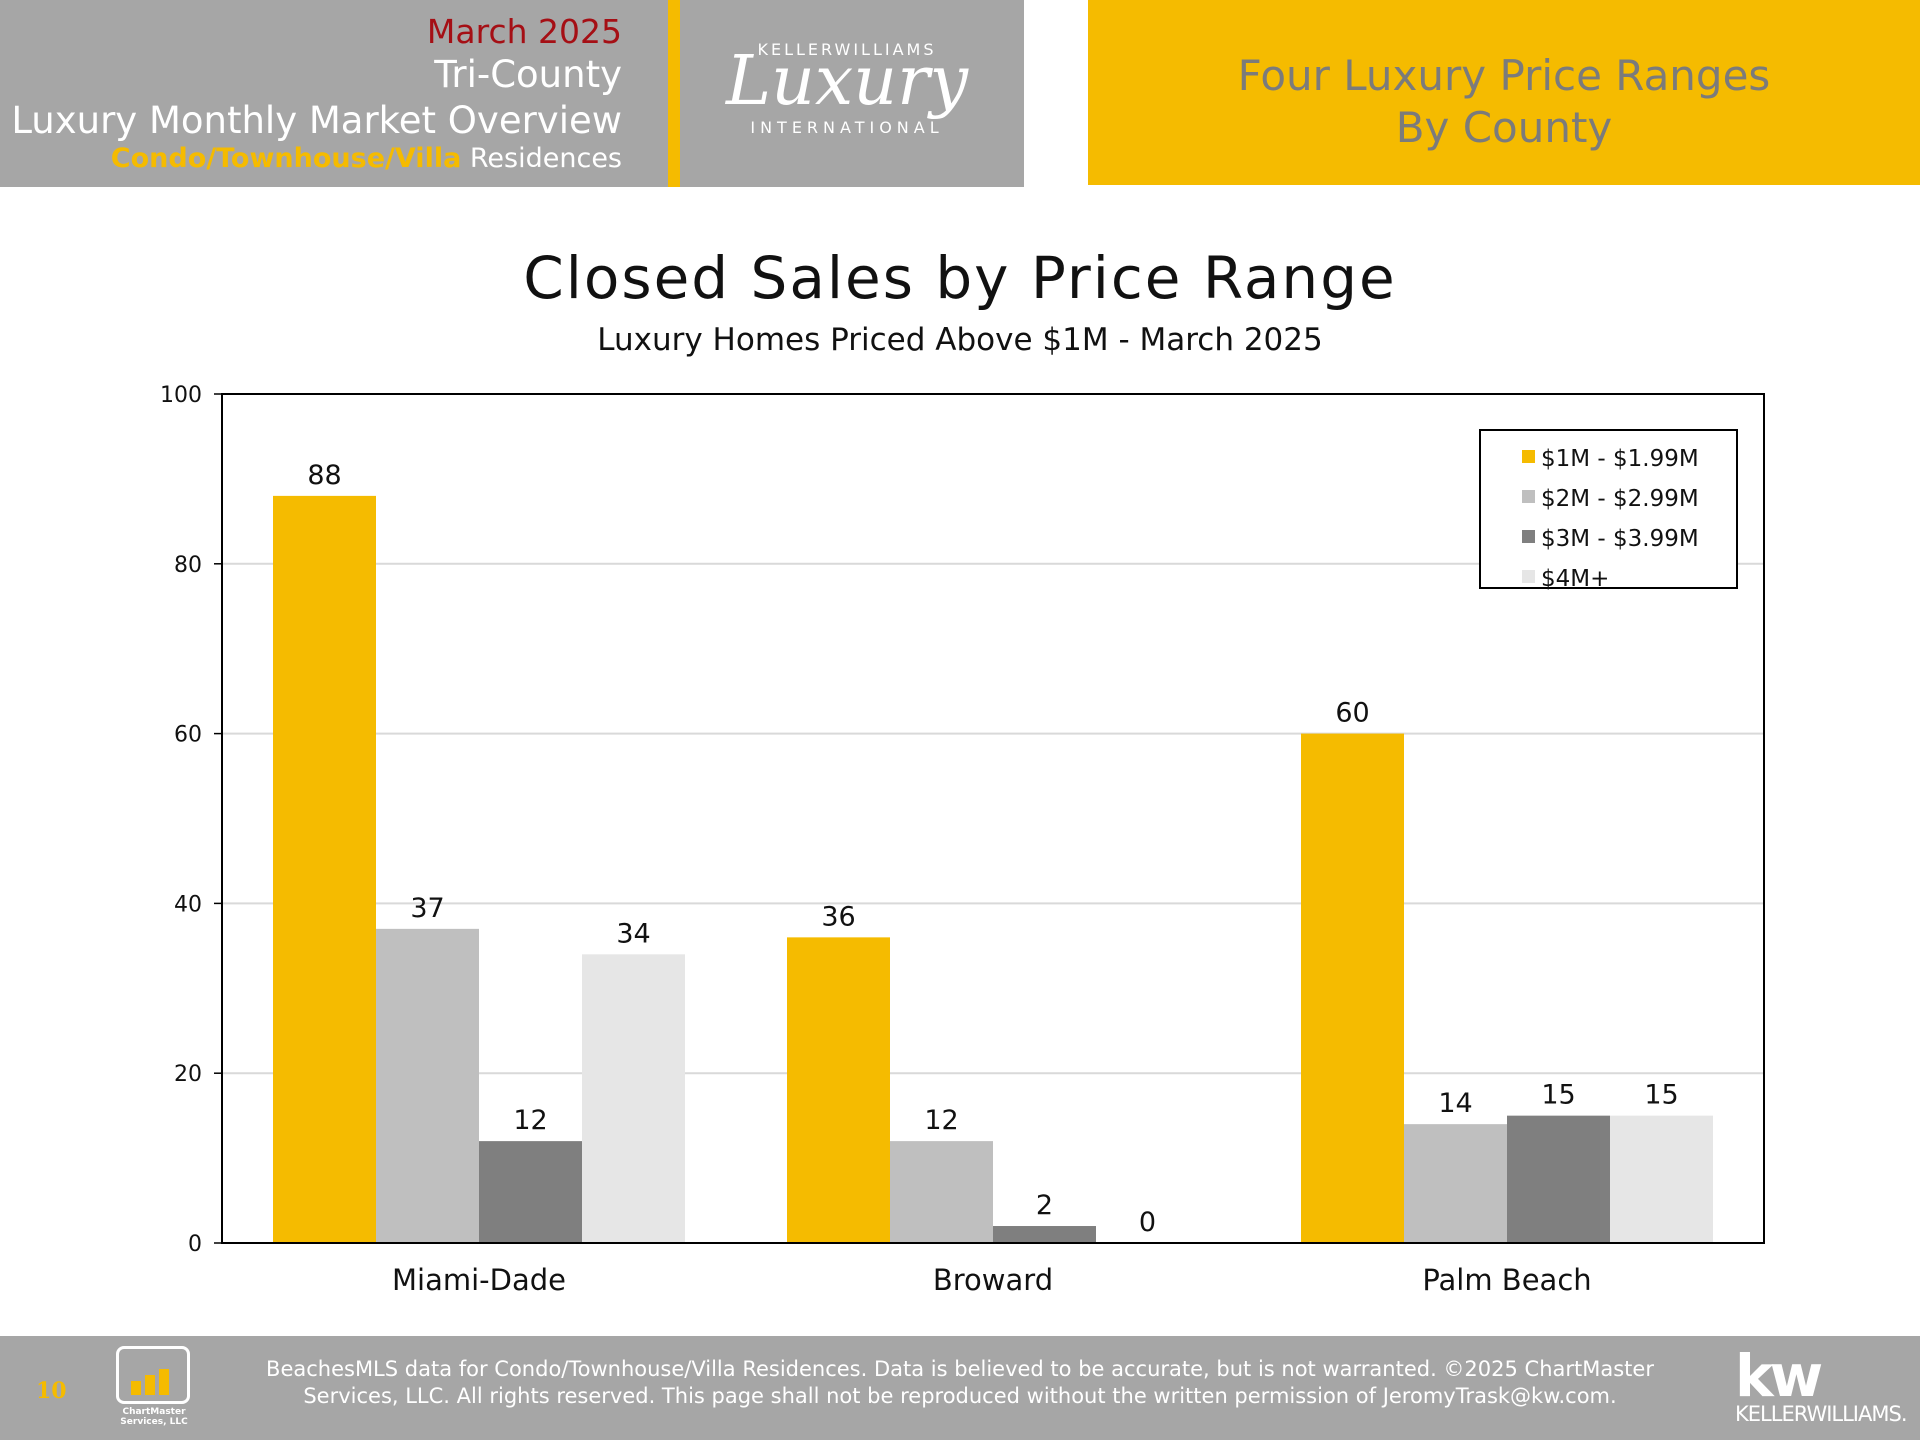 This screenshot has height=1440, width=1920. I want to click on section-title-line2: By County, so click(1504, 127).